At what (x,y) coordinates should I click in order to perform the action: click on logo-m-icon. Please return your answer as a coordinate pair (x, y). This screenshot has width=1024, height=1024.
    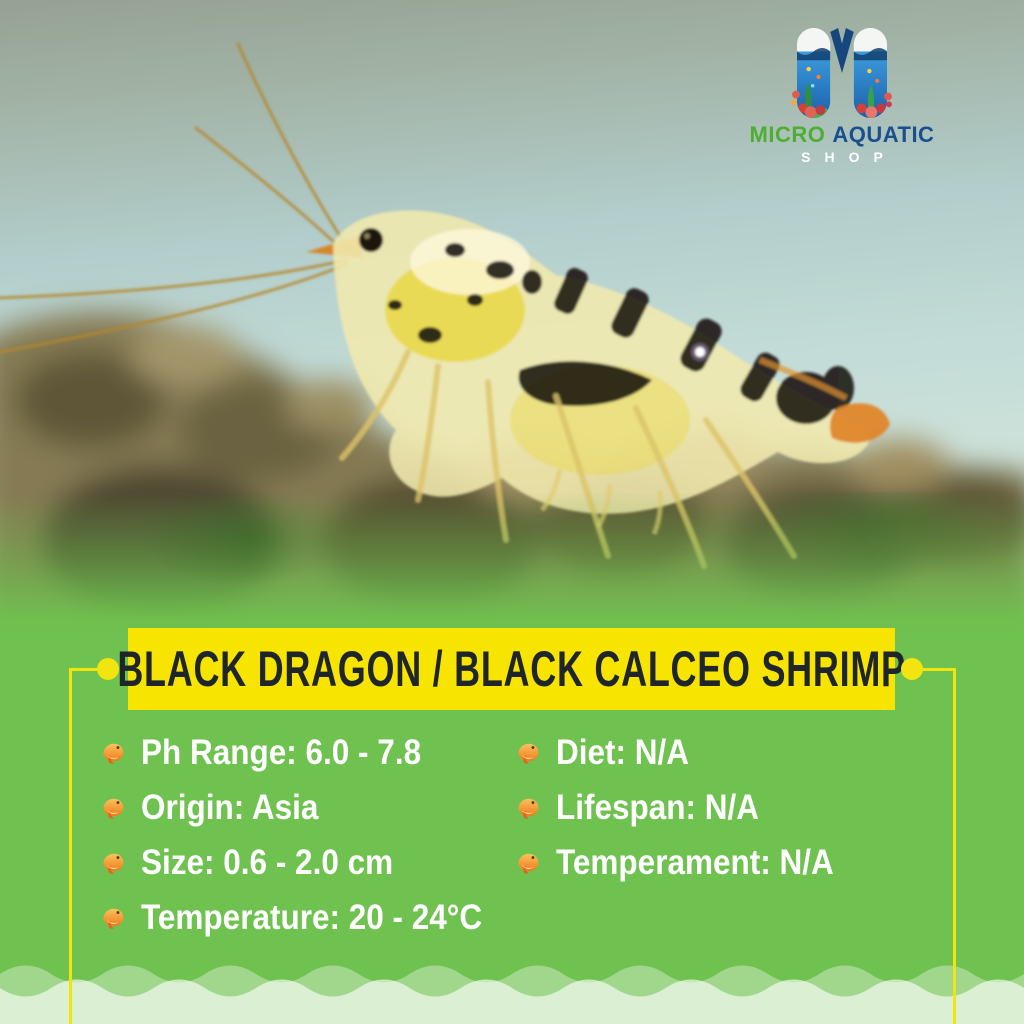
    Looking at the image, I should click on (841, 73).